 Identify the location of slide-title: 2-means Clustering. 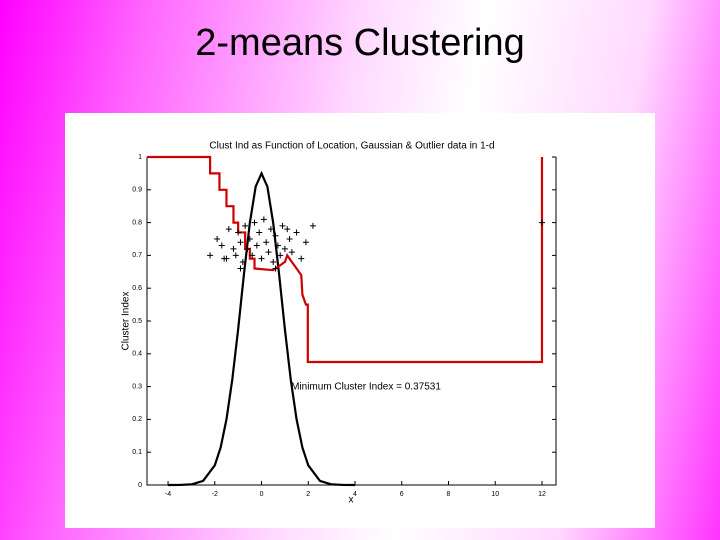
(360, 43).